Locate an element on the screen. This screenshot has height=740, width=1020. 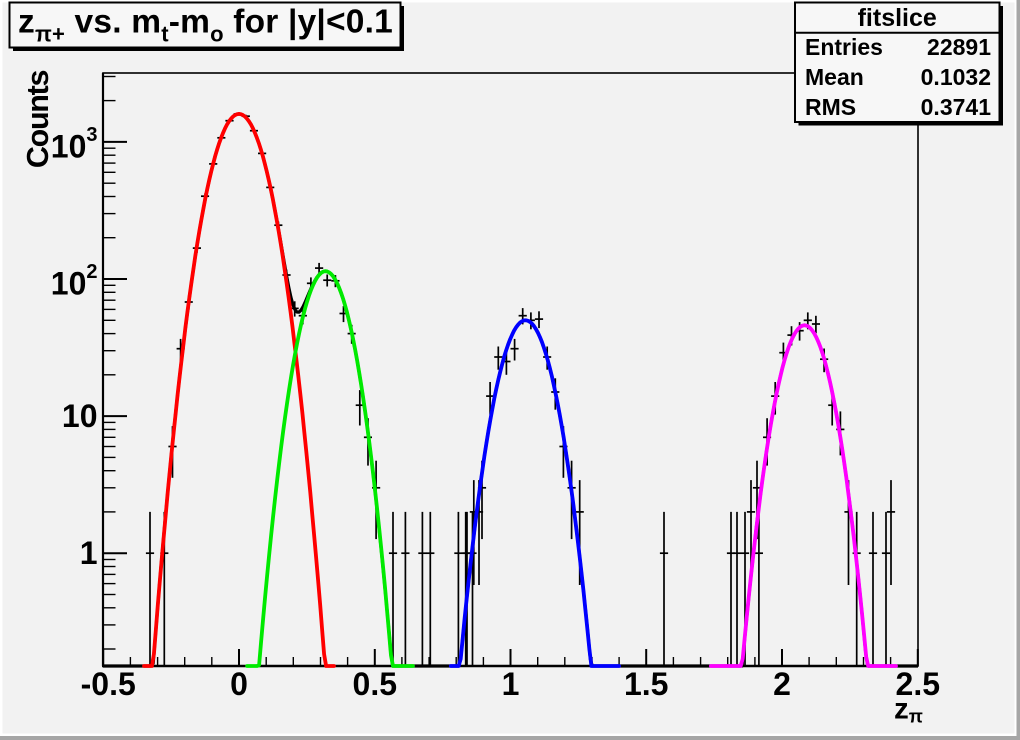
svg-text: zπ+ vs. mt-mo for |y|<0.1 is located at coordinates (205, 25).